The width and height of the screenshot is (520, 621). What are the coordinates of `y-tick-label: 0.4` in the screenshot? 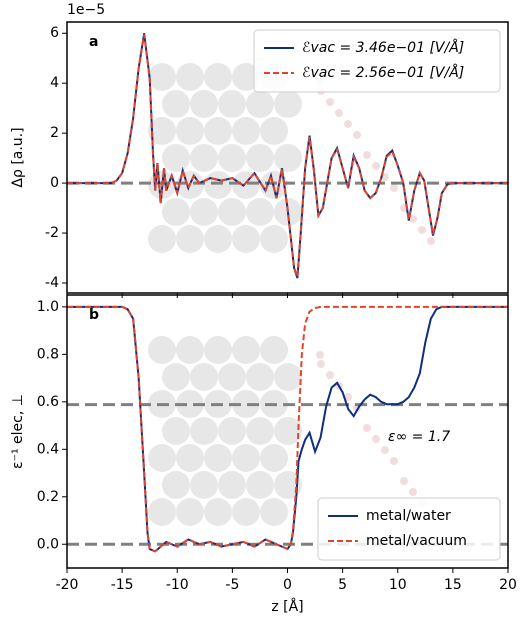 It's located at (48, 449).